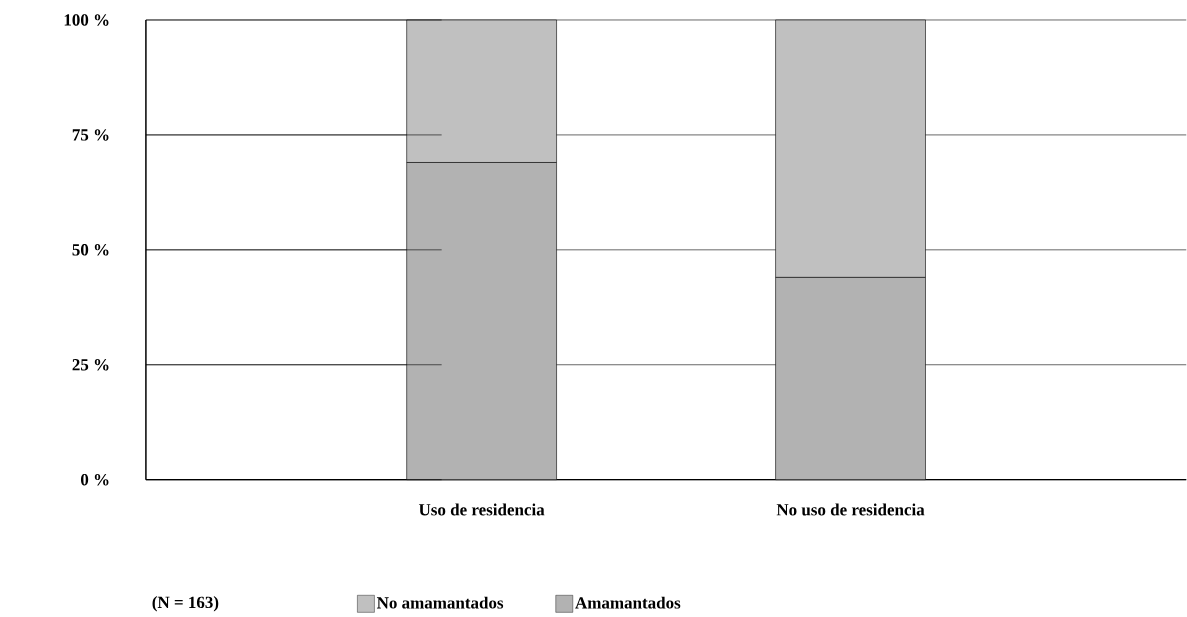 This screenshot has width=1187, height=617. I want to click on legend-label: Amamantados, so click(628, 602).